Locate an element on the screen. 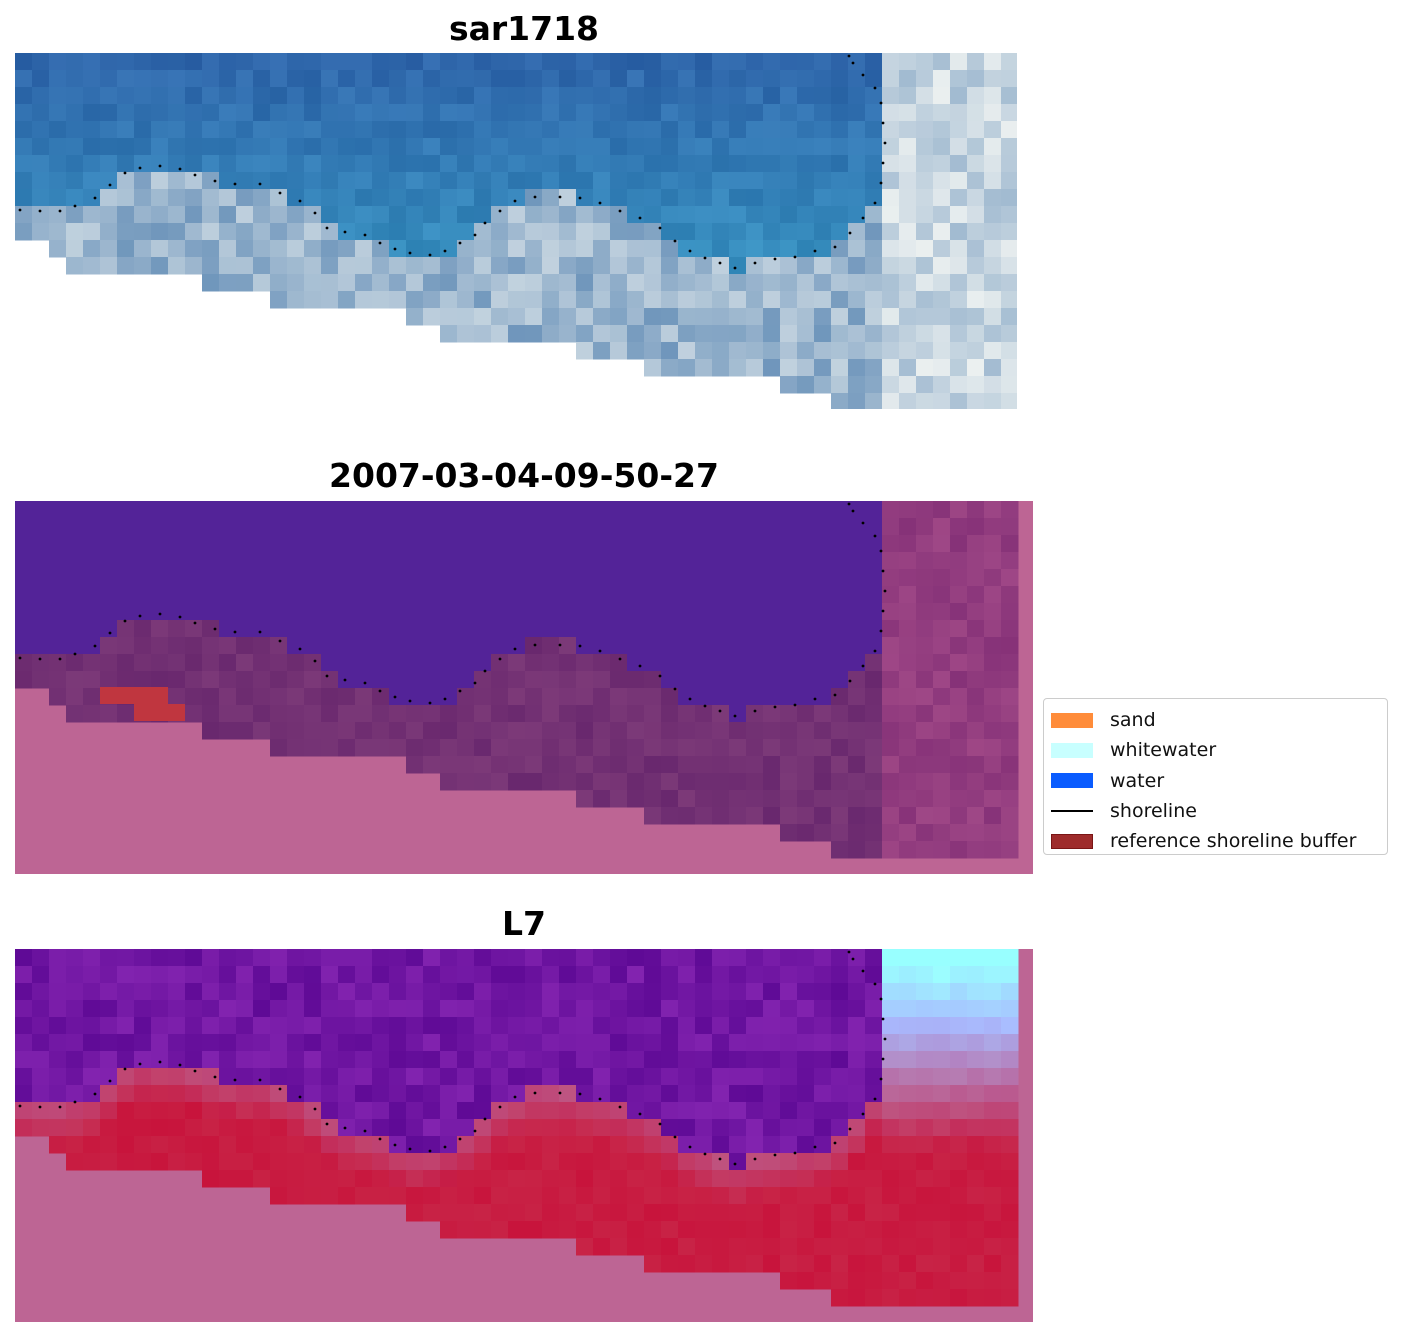 The image size is (1404, 1337). water-swatch is located at coordinates (1072, 781).